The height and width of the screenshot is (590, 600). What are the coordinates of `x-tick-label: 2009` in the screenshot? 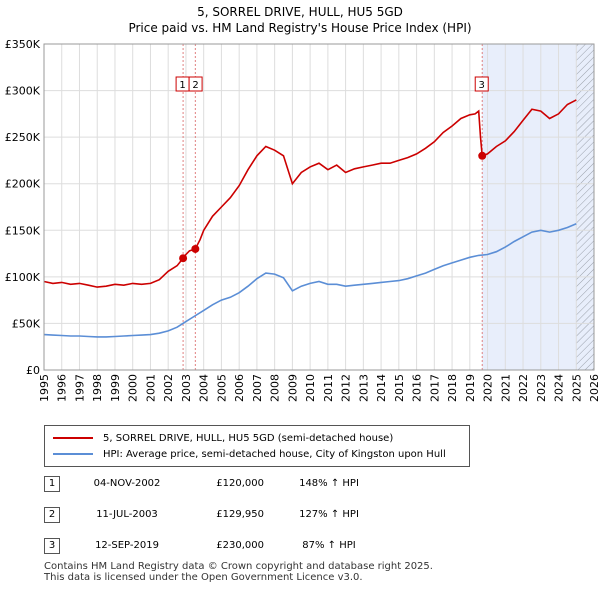 It's located at (292, 388).